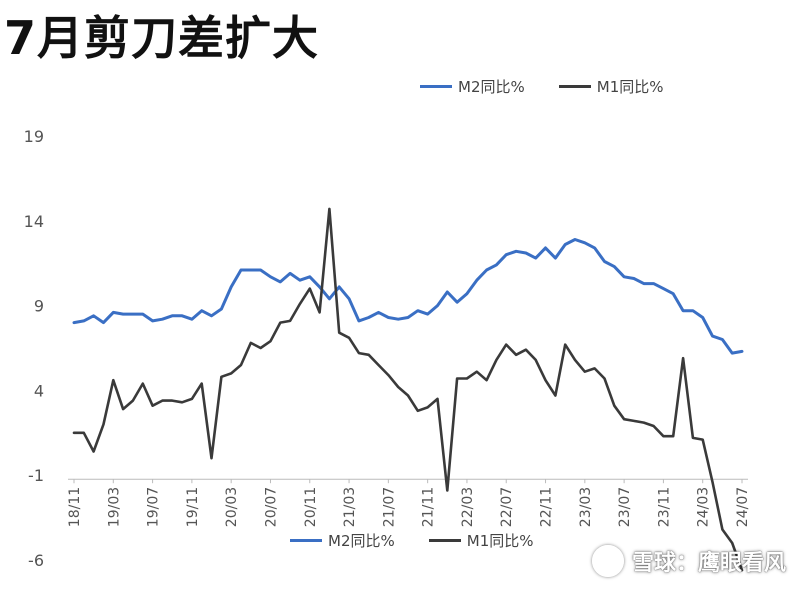 This screenshot has width=800, height=589. I want to click on snowball-logo-icon, so click(607, 561).